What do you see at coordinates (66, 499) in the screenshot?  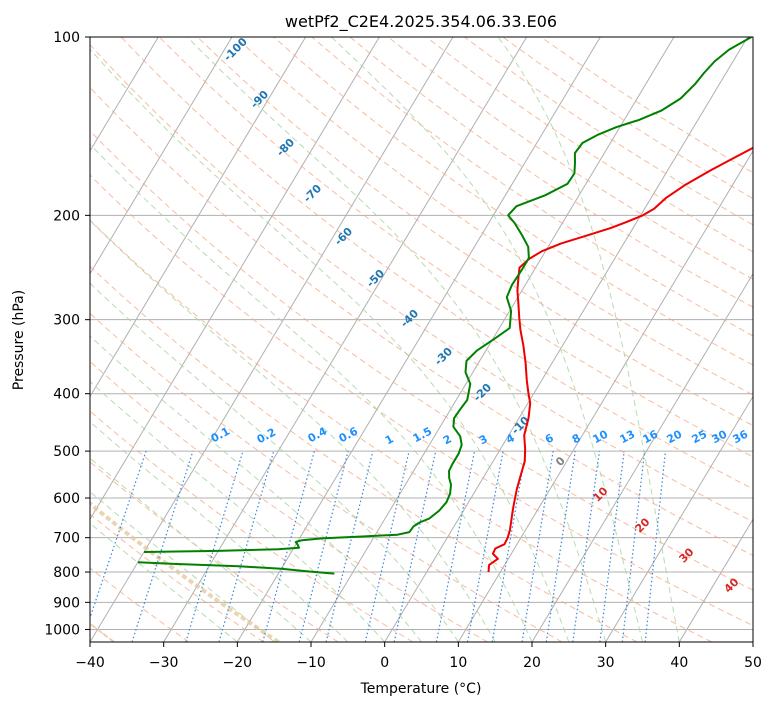 I see `y-tick-label: 600` at bounding box center [66, 499].